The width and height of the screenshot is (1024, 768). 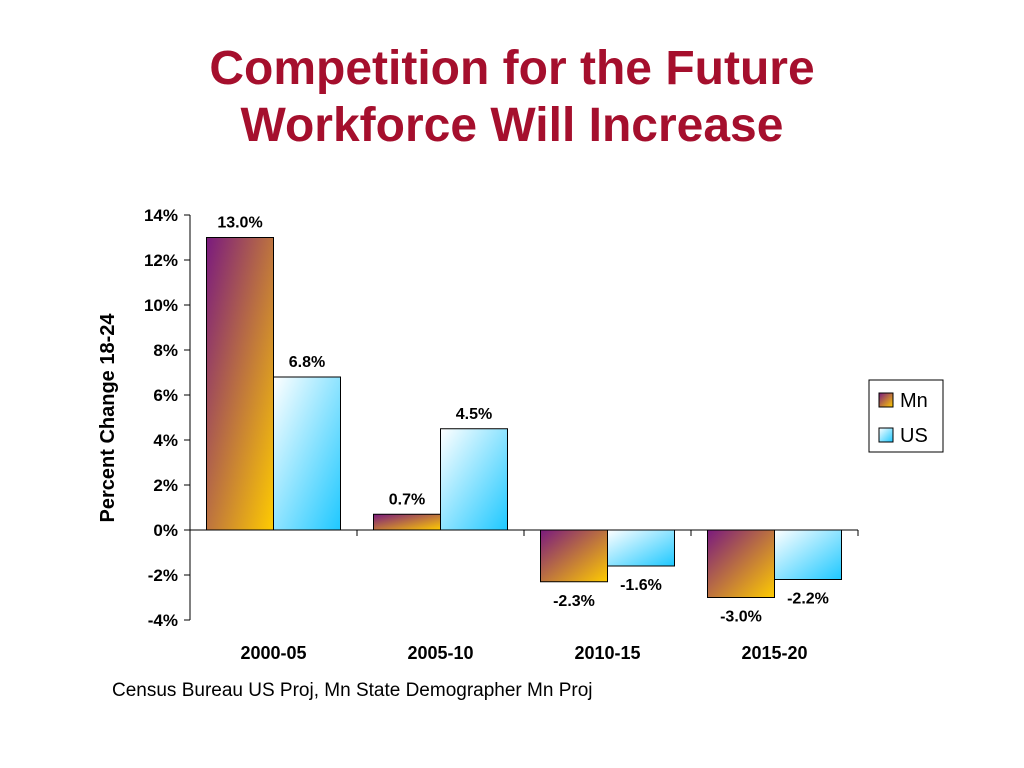 What do you see at coordinates (108, 418) in the screenshot?
I see `y-axis-title: Percent Change 18-24` at bounding box center [108, 418].